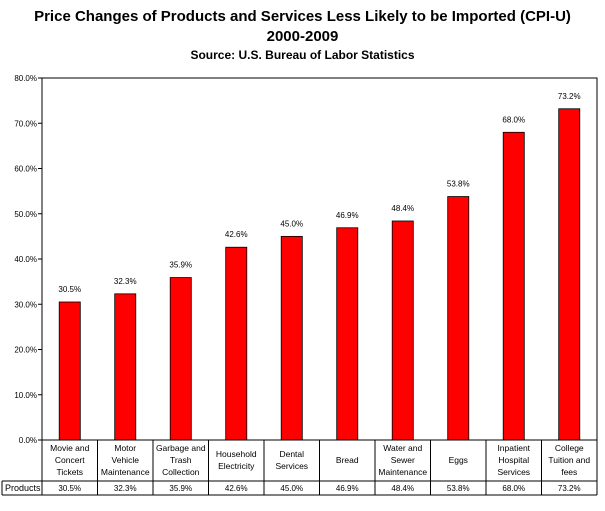  I want to click on y-tick-label: 0.0%, so click(28, 440).